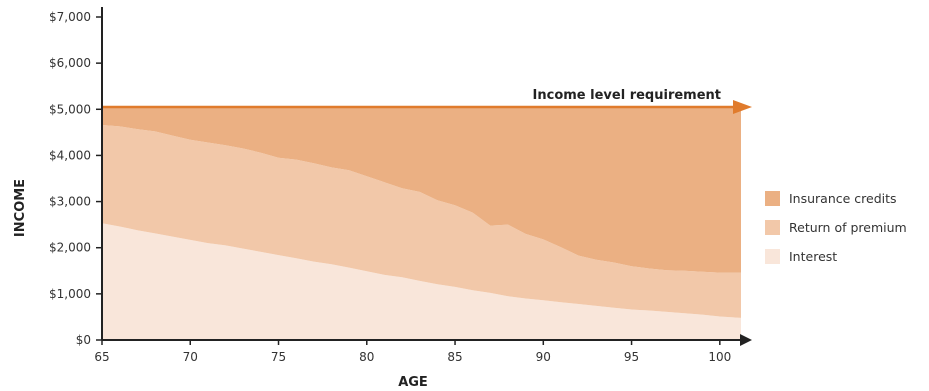 The width and height of the screenshot is (929, 391). I want to click on y-tick-label: $7,000, so click(70, 17).